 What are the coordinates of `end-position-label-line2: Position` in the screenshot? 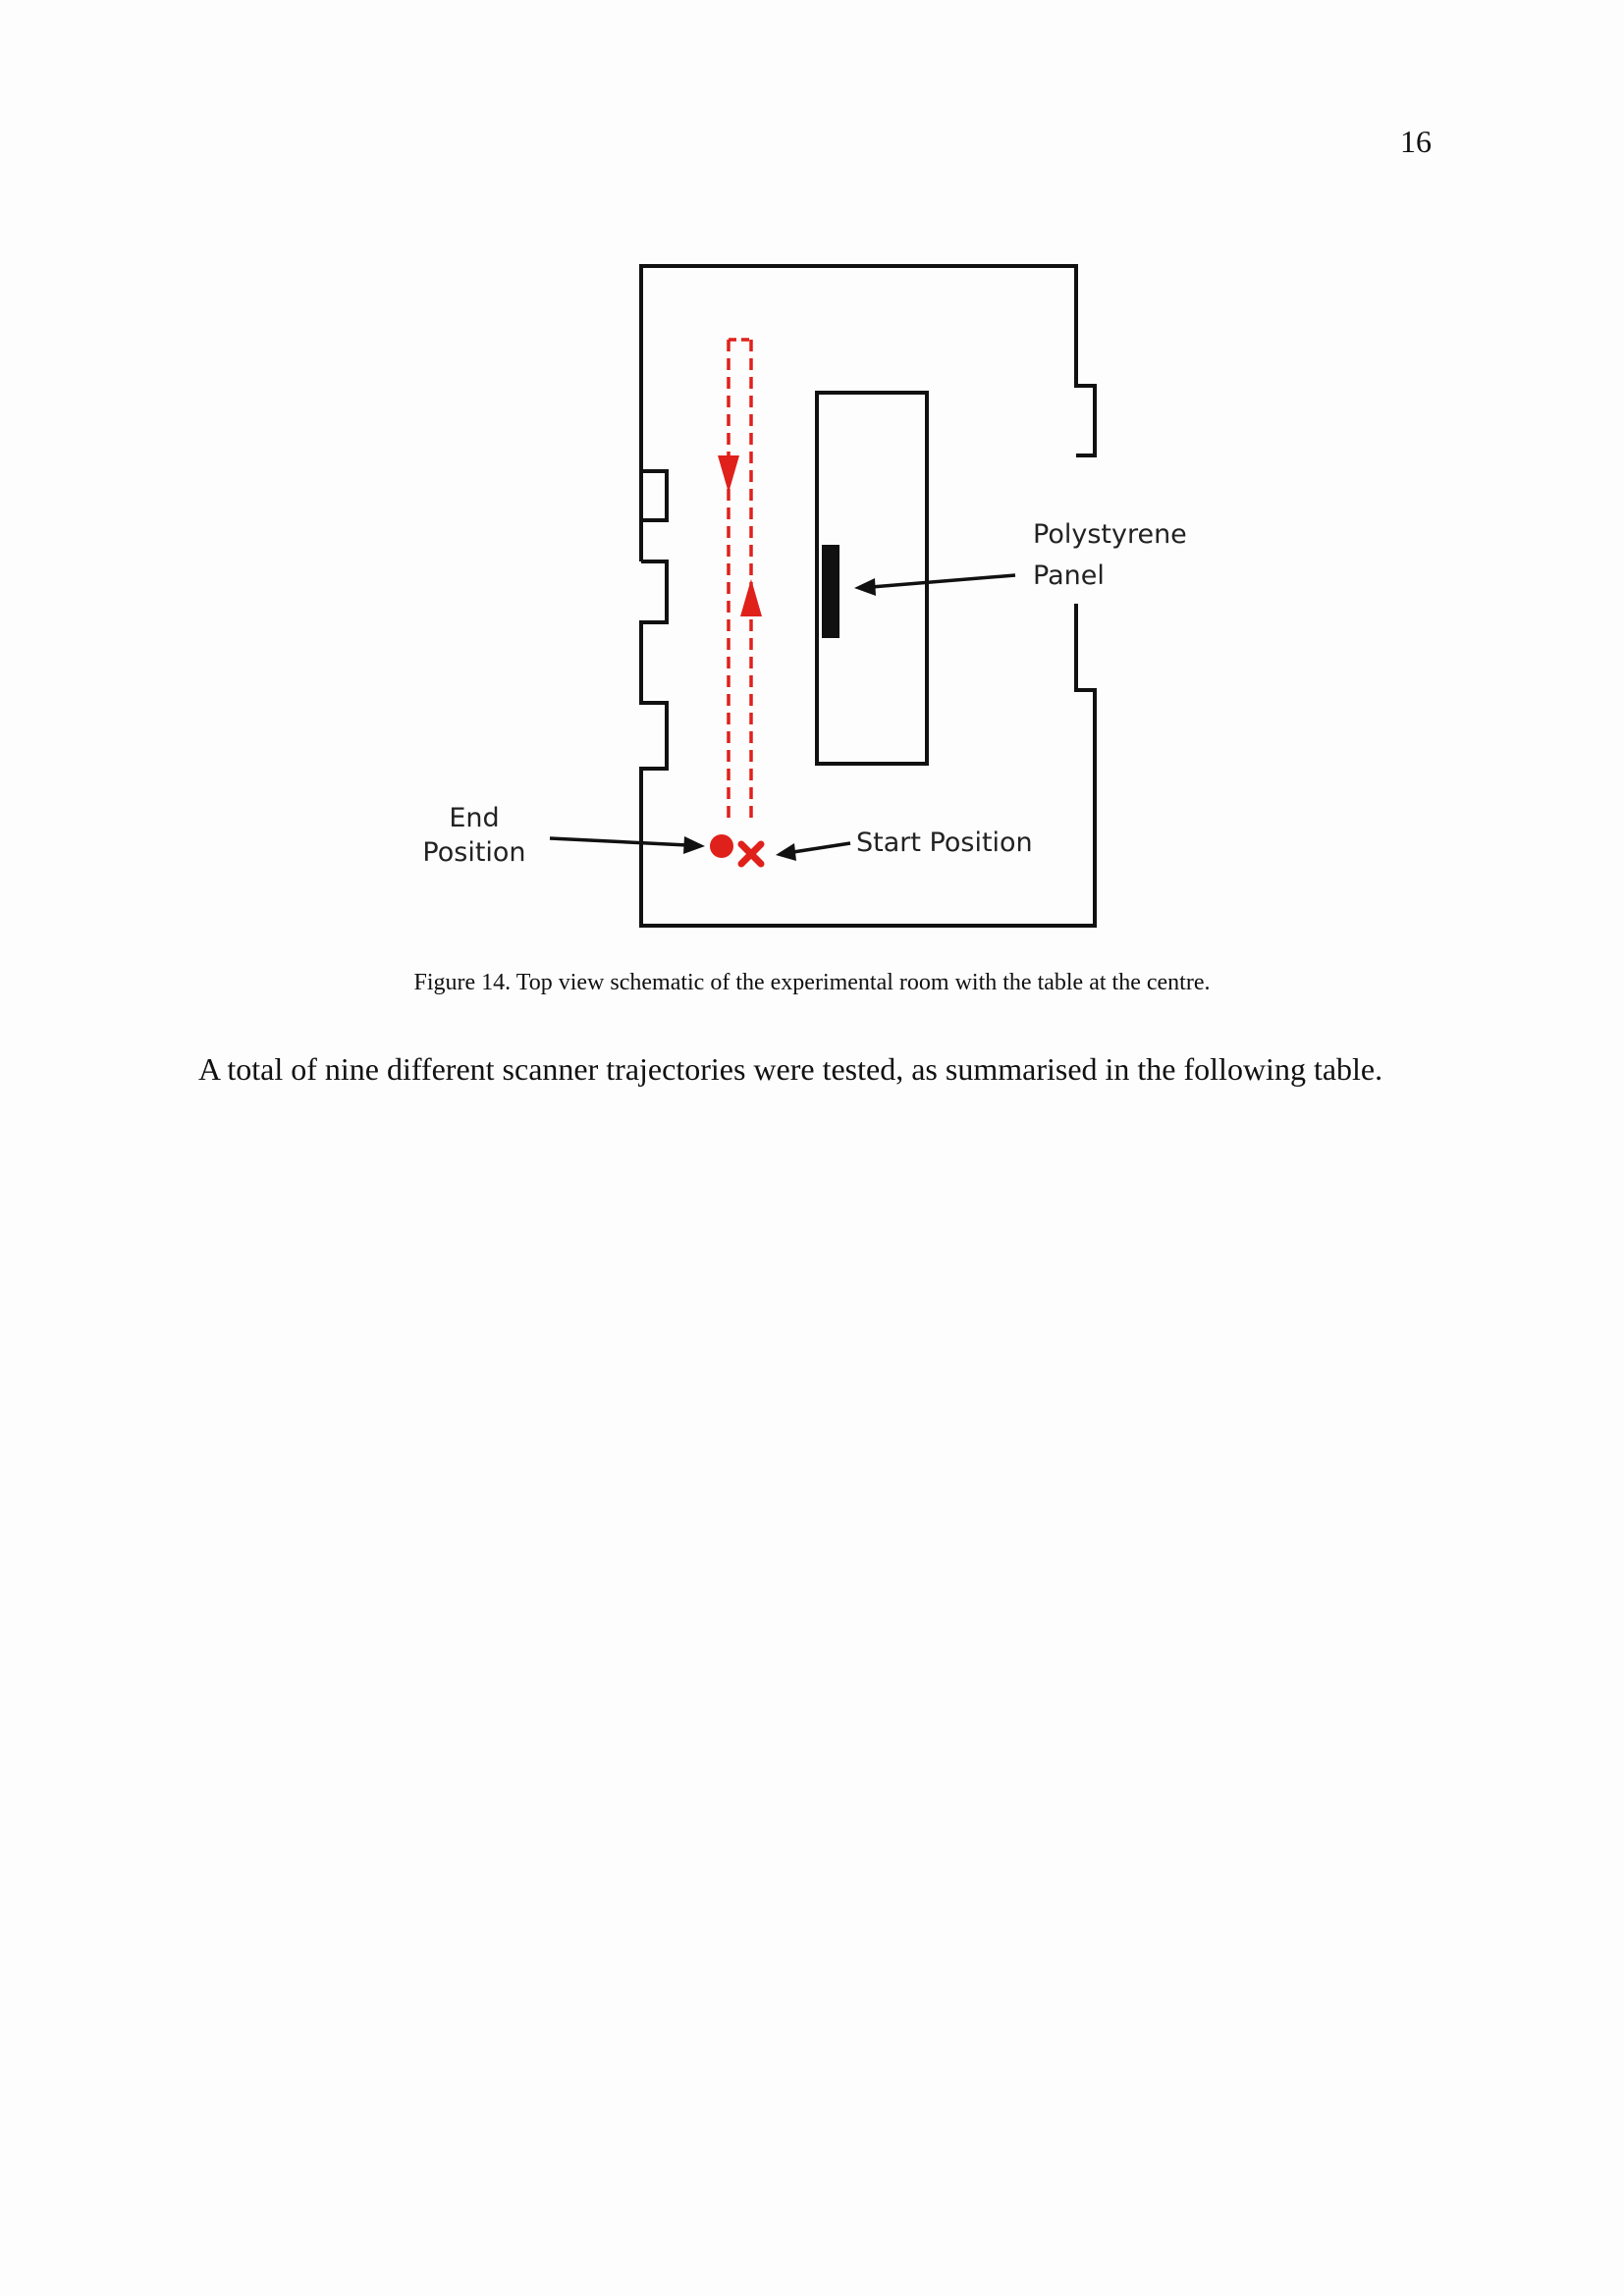 It's located at (473, 853).